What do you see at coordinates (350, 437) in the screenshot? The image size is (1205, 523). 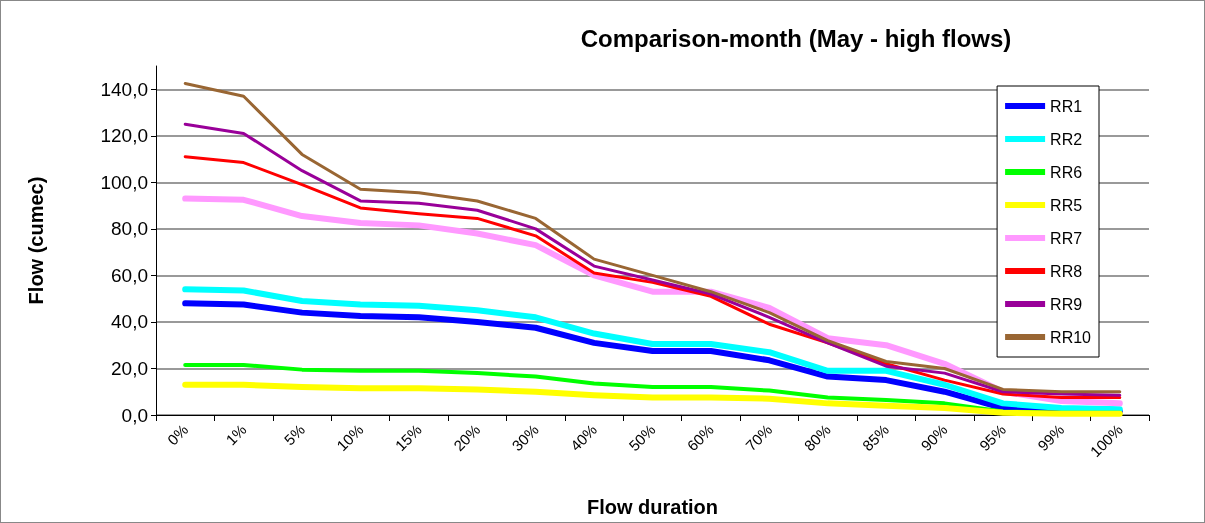 I see `x-tick-label: 10%` at bounding box center [350, 437].